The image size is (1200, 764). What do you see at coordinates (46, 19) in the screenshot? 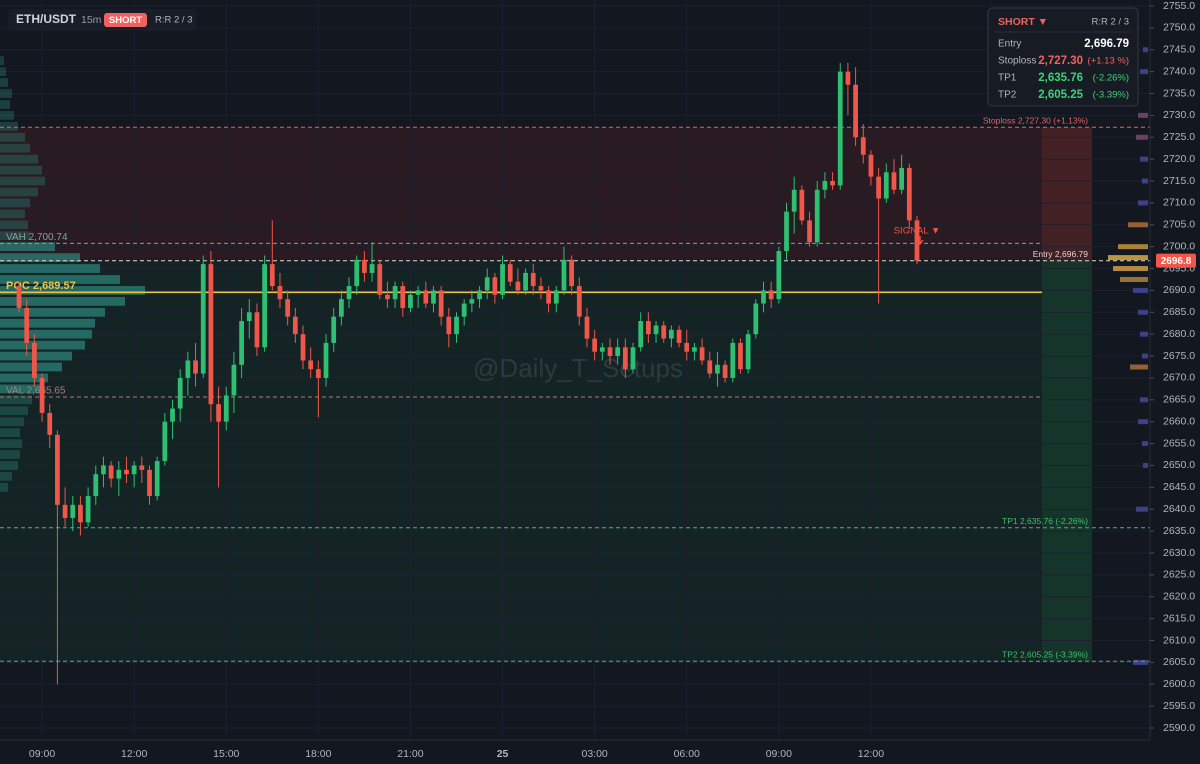
I see `symbol: ETH/USDT` at bounding box center [46, 19].